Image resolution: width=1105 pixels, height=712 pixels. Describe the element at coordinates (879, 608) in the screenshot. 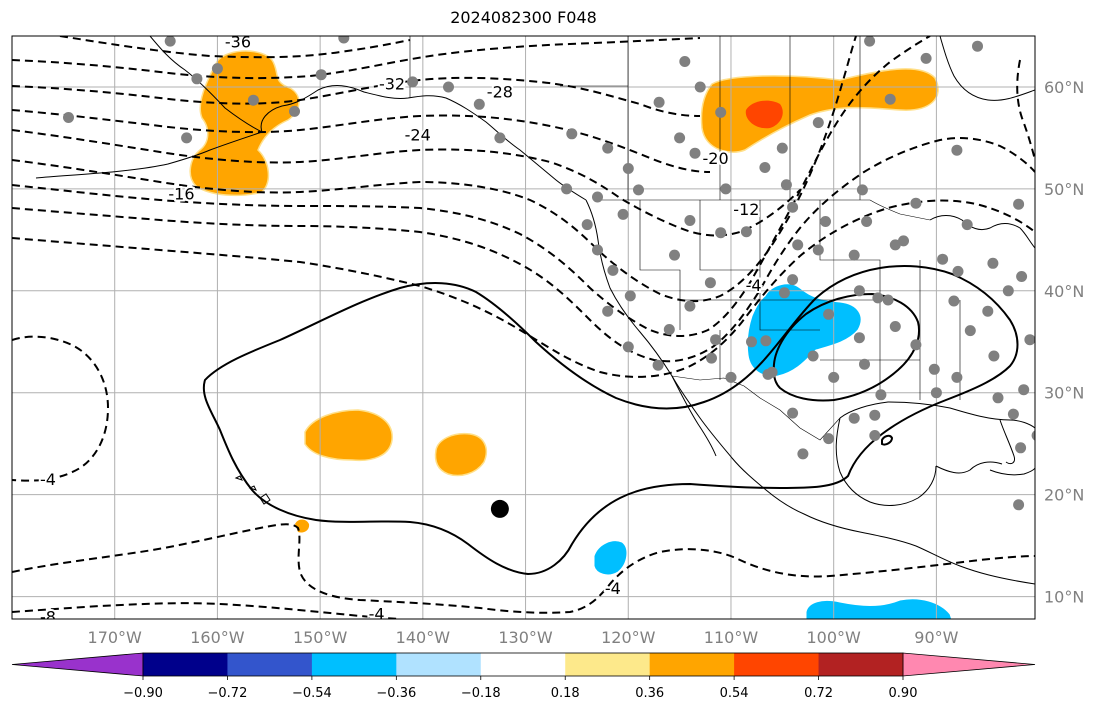

I see `anomaly-fill-south-blue` at that location.